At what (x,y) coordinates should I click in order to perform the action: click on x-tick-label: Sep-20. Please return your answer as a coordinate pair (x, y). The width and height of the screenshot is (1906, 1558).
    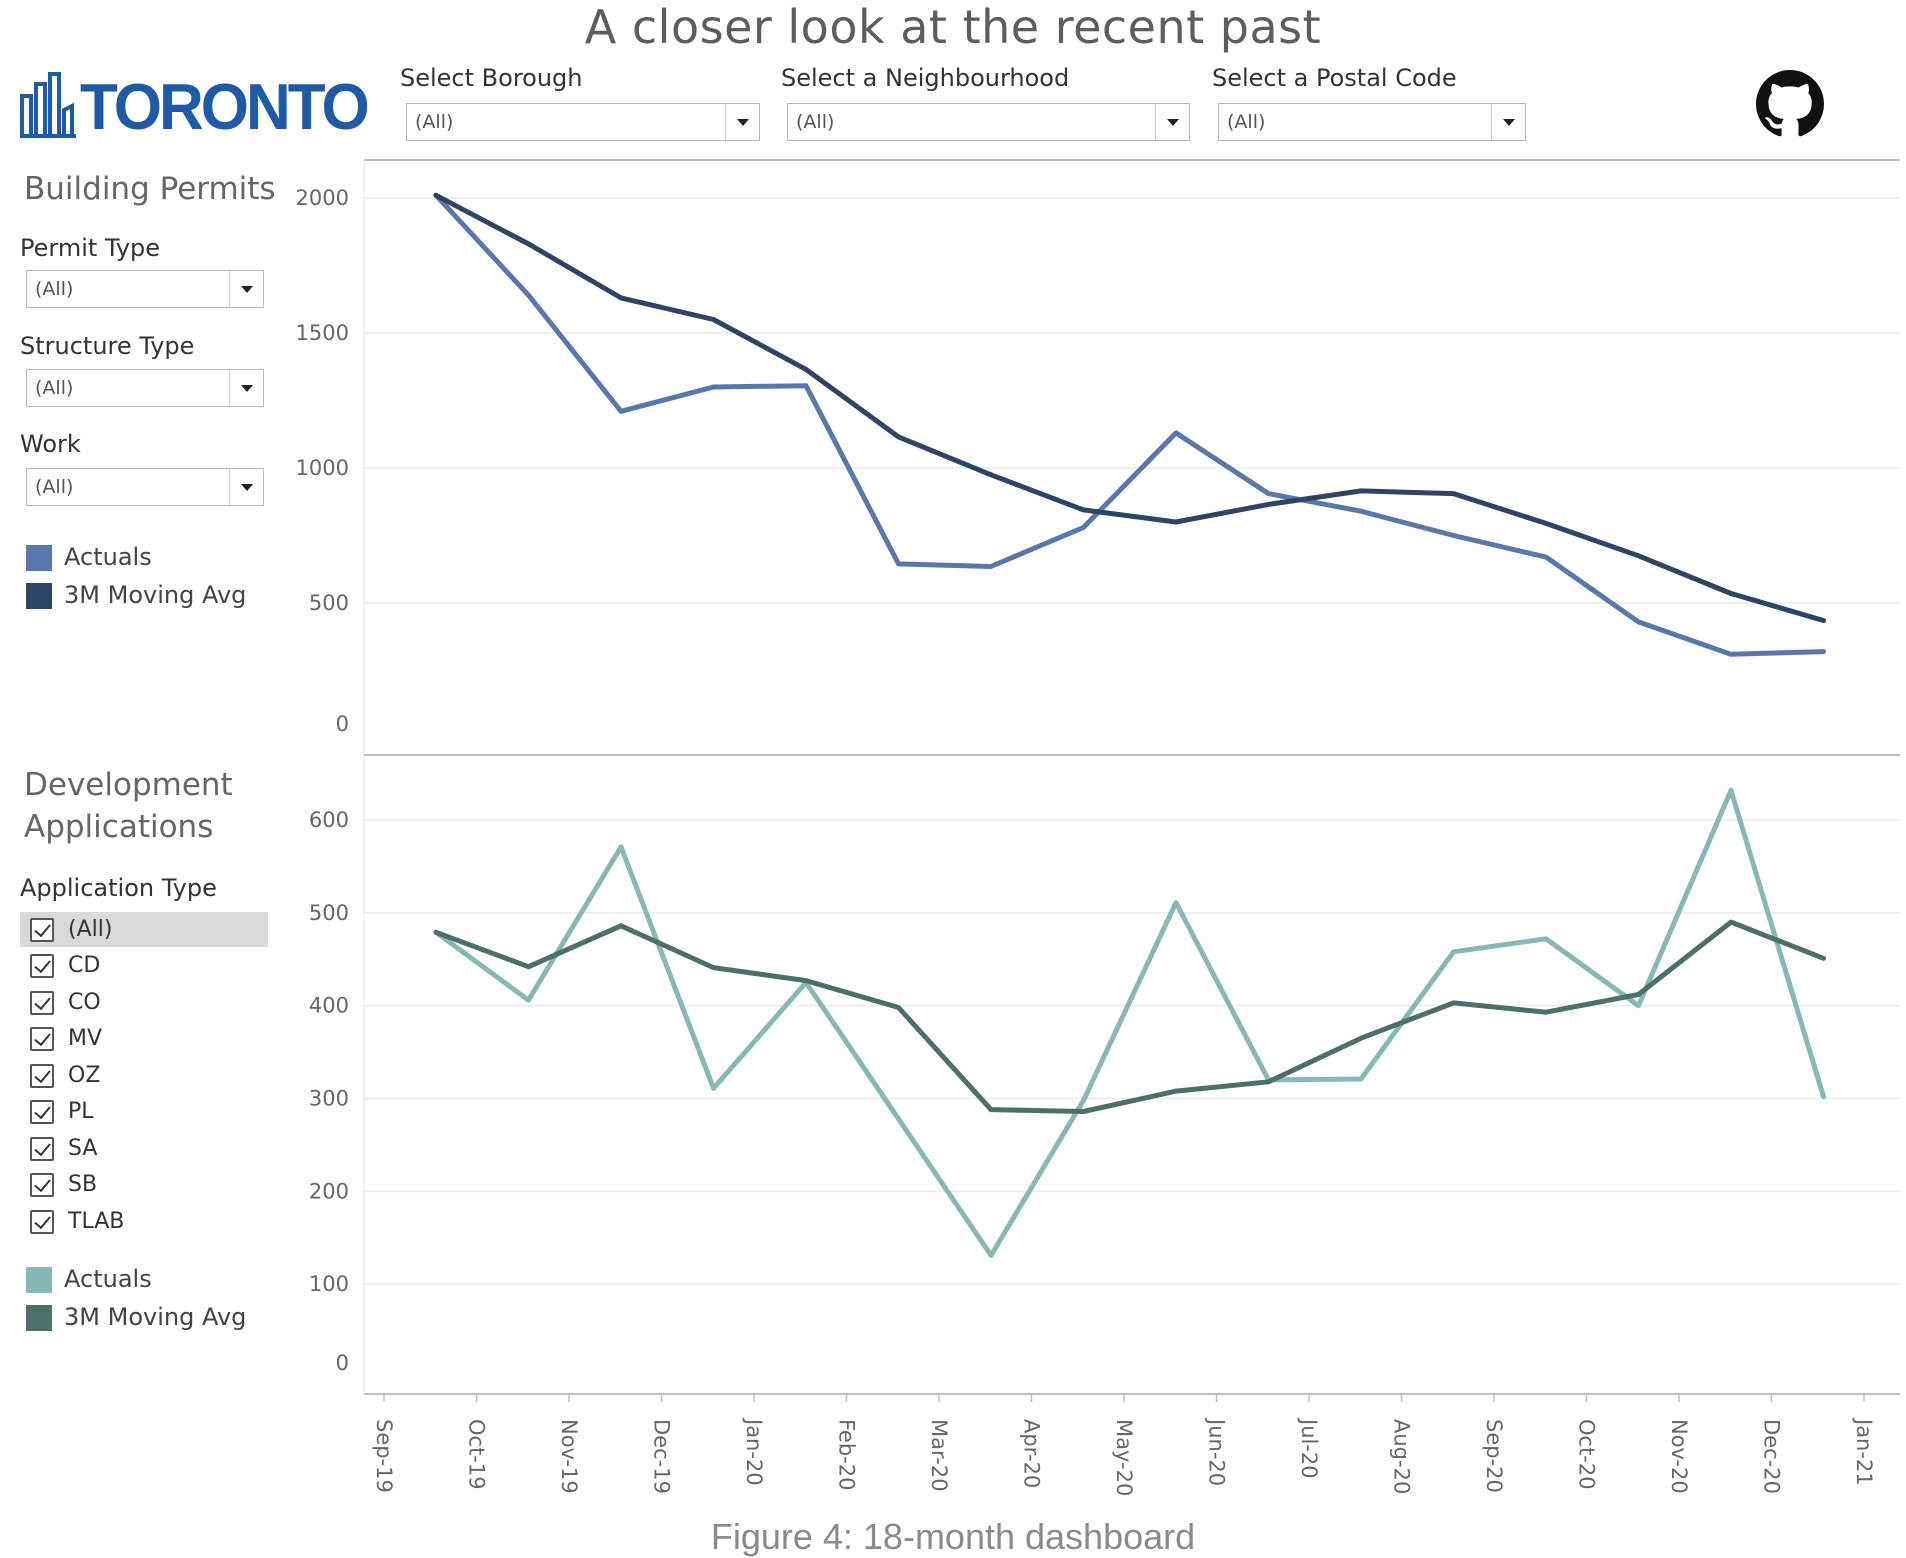
    Looking at the image, I should click on (1494, 1456).